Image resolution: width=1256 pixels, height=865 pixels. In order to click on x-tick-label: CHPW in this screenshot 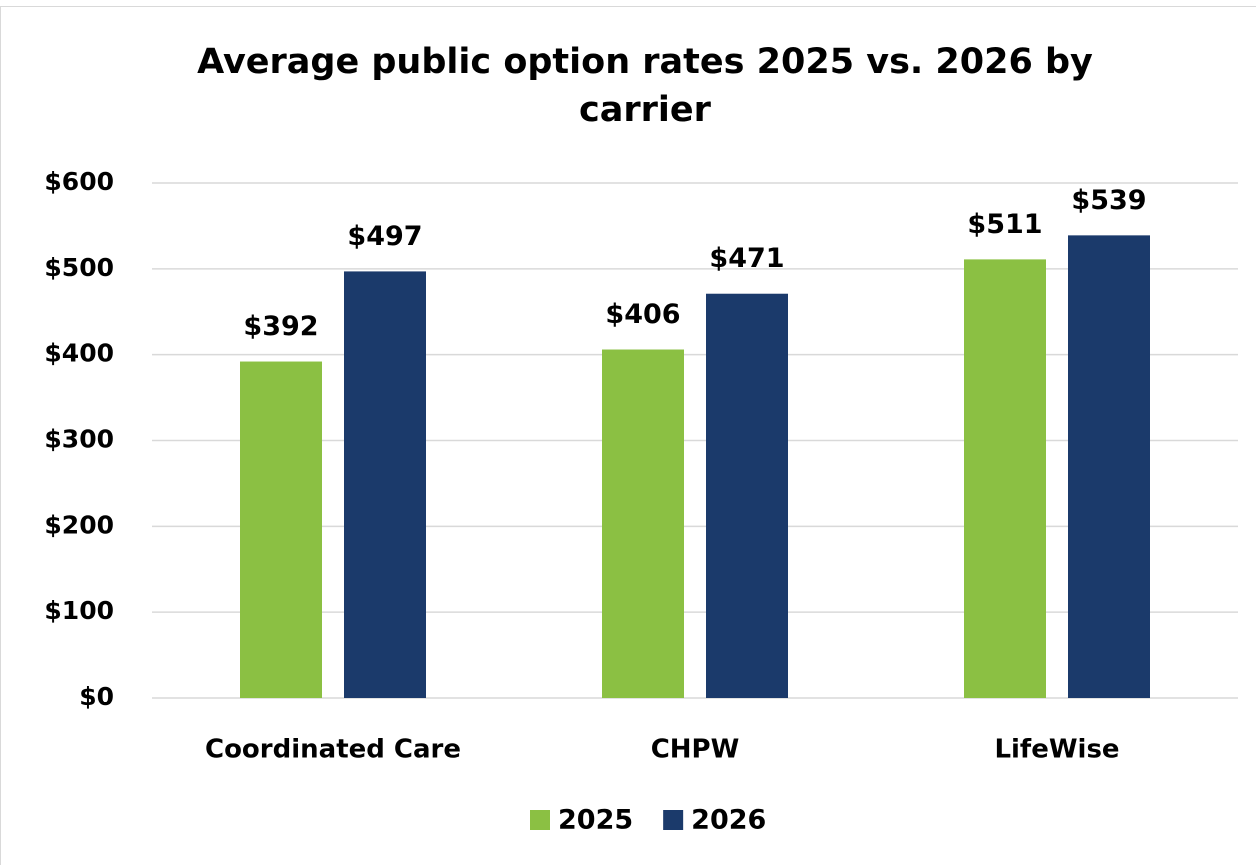, I will do `click(695, 750)`.